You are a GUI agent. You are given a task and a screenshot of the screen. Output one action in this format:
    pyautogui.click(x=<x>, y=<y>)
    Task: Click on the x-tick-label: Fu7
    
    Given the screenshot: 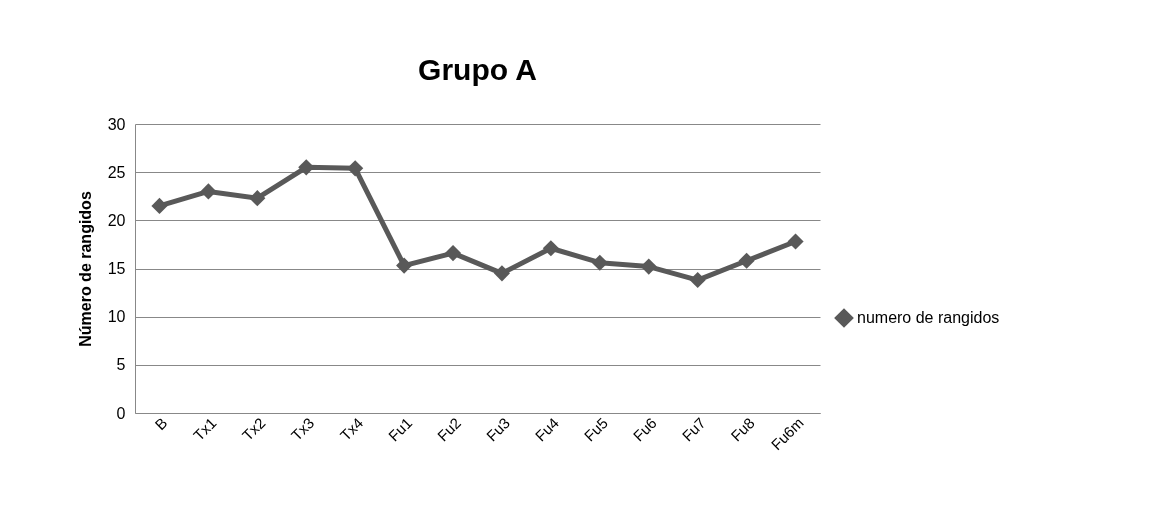 What is the action you would take?
    pyautogui.click(x=693, y=429)
    